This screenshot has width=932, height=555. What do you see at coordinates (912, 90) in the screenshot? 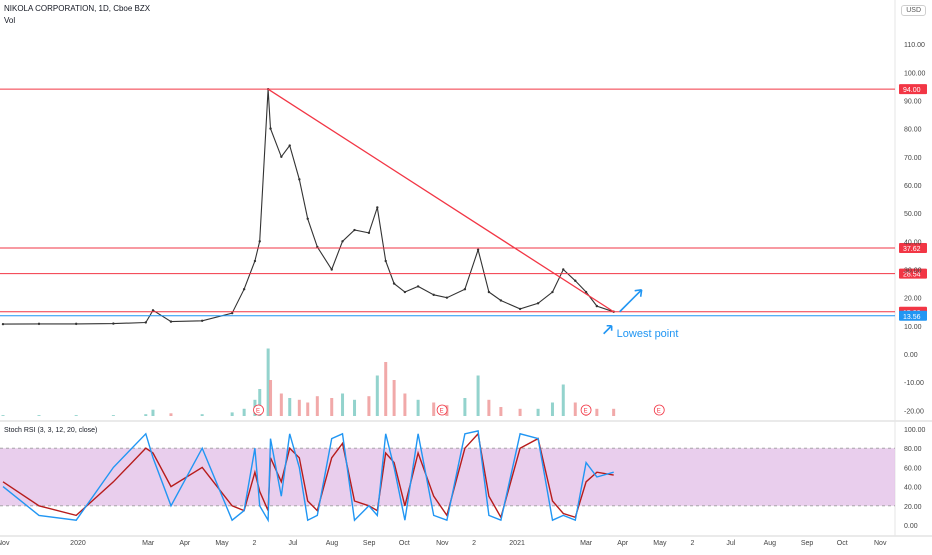
I see `level-price-label: 94.00` at bounding box center [912, 90].